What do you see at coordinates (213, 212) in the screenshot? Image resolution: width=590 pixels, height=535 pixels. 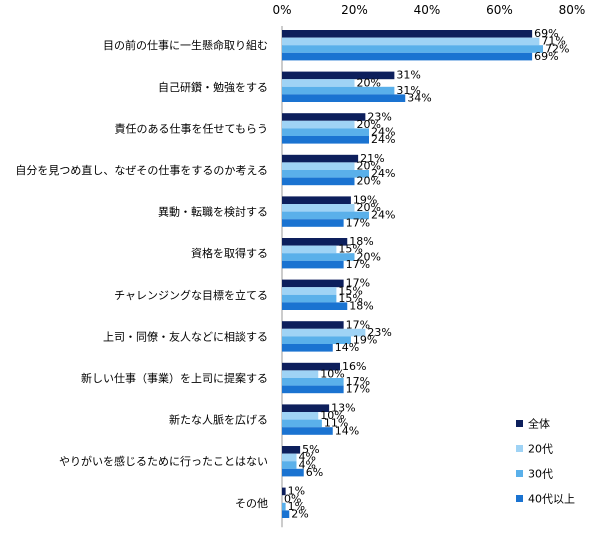 I see `category-label: 異動・転職を検討する` at bounding box center [213, 212].